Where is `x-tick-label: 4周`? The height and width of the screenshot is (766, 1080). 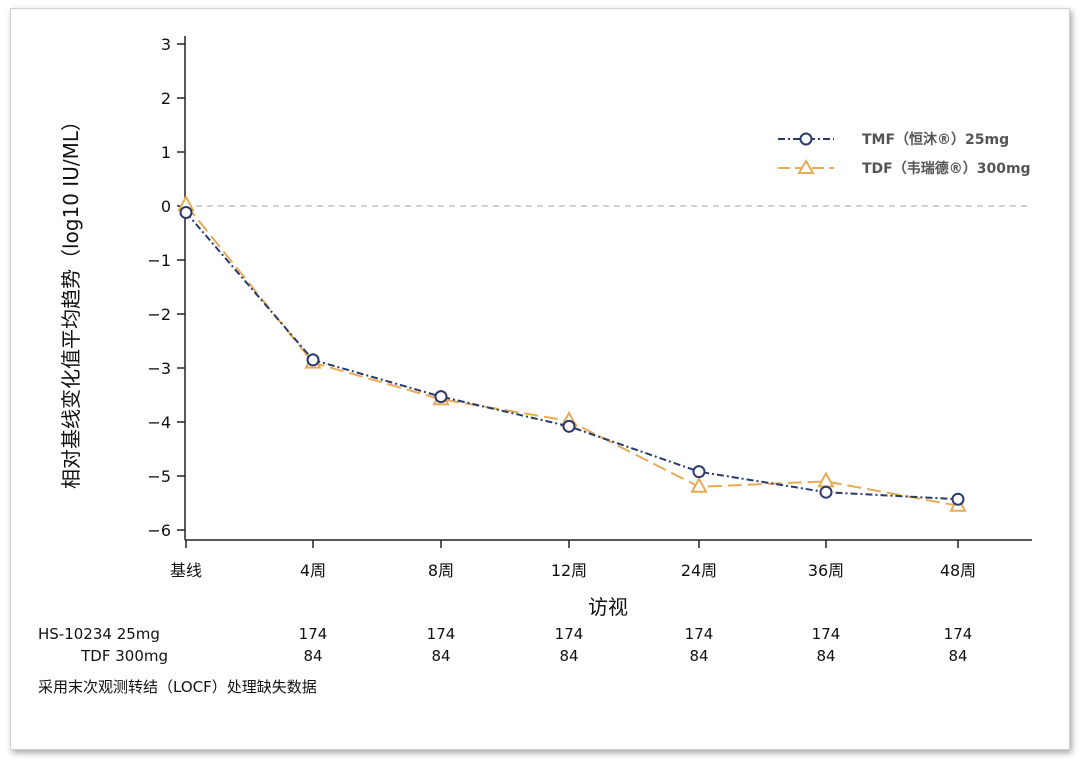 x-tick-label: 4周 is located at coordinates (313, 570).